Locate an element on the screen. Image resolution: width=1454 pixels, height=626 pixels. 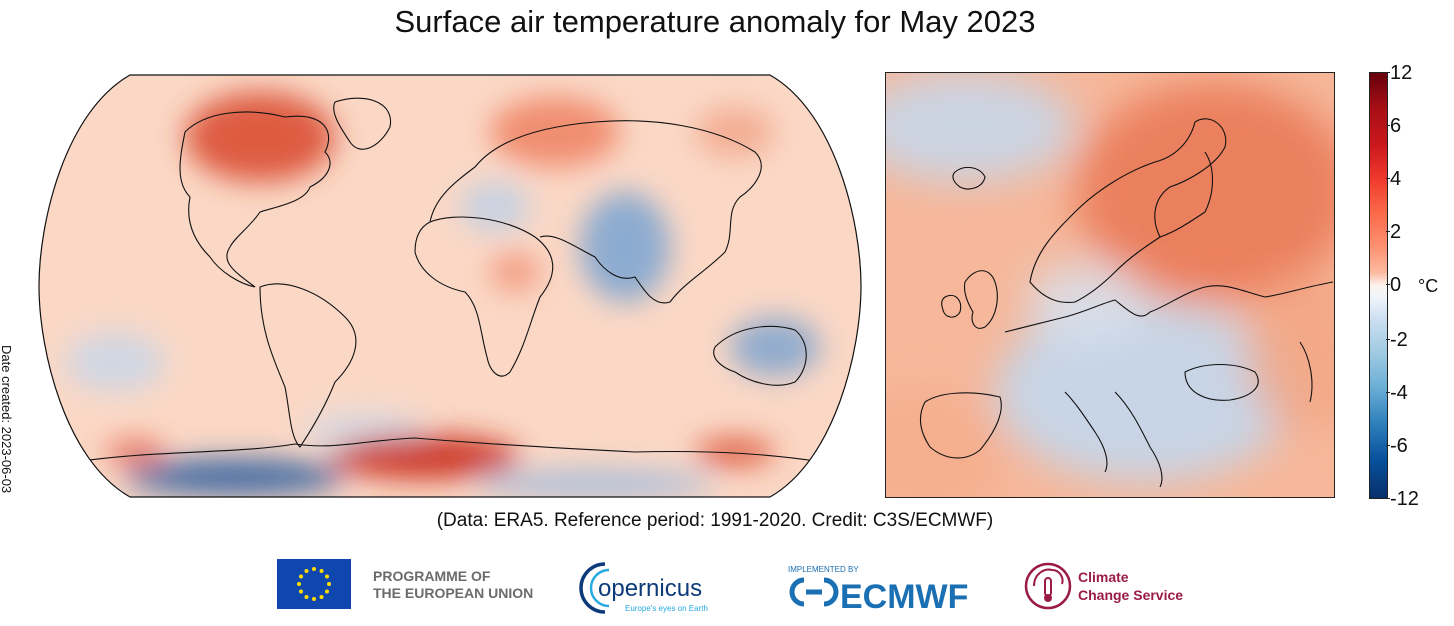
coast-antarctica is located at coordinates (455, 451).